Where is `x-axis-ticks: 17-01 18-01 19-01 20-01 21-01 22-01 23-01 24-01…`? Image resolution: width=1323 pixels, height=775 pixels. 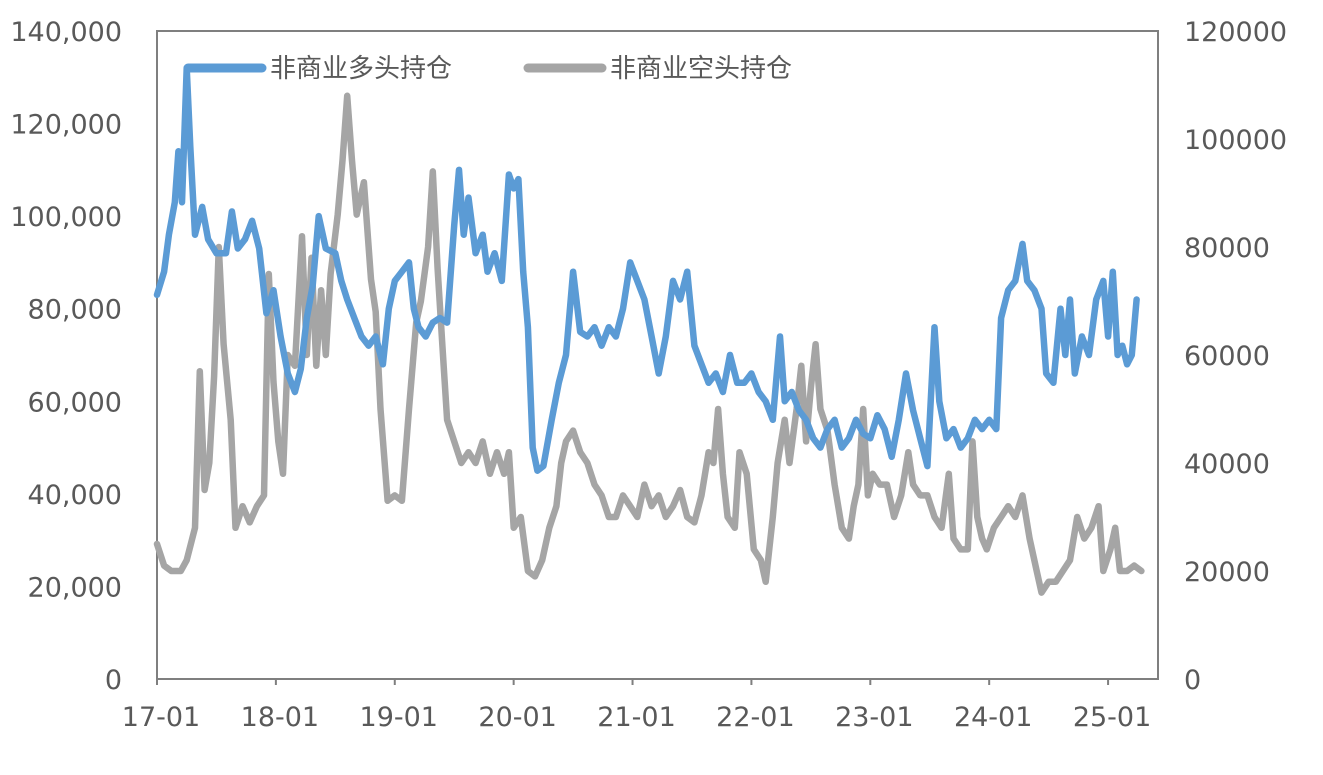
x-axis-ticks: 17-01 18-01 19-01 20-01 21-01 22-01 23-01 24-01… is located at coordinates (636, 706).